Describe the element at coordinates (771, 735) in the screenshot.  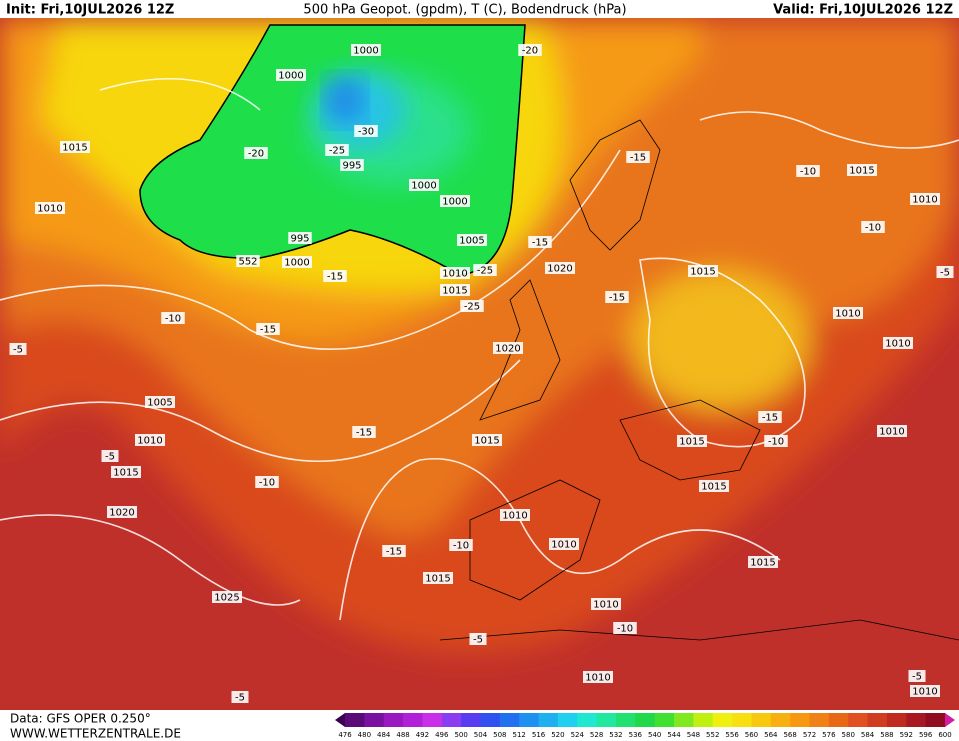
I see `scale-label: 564` at that location.